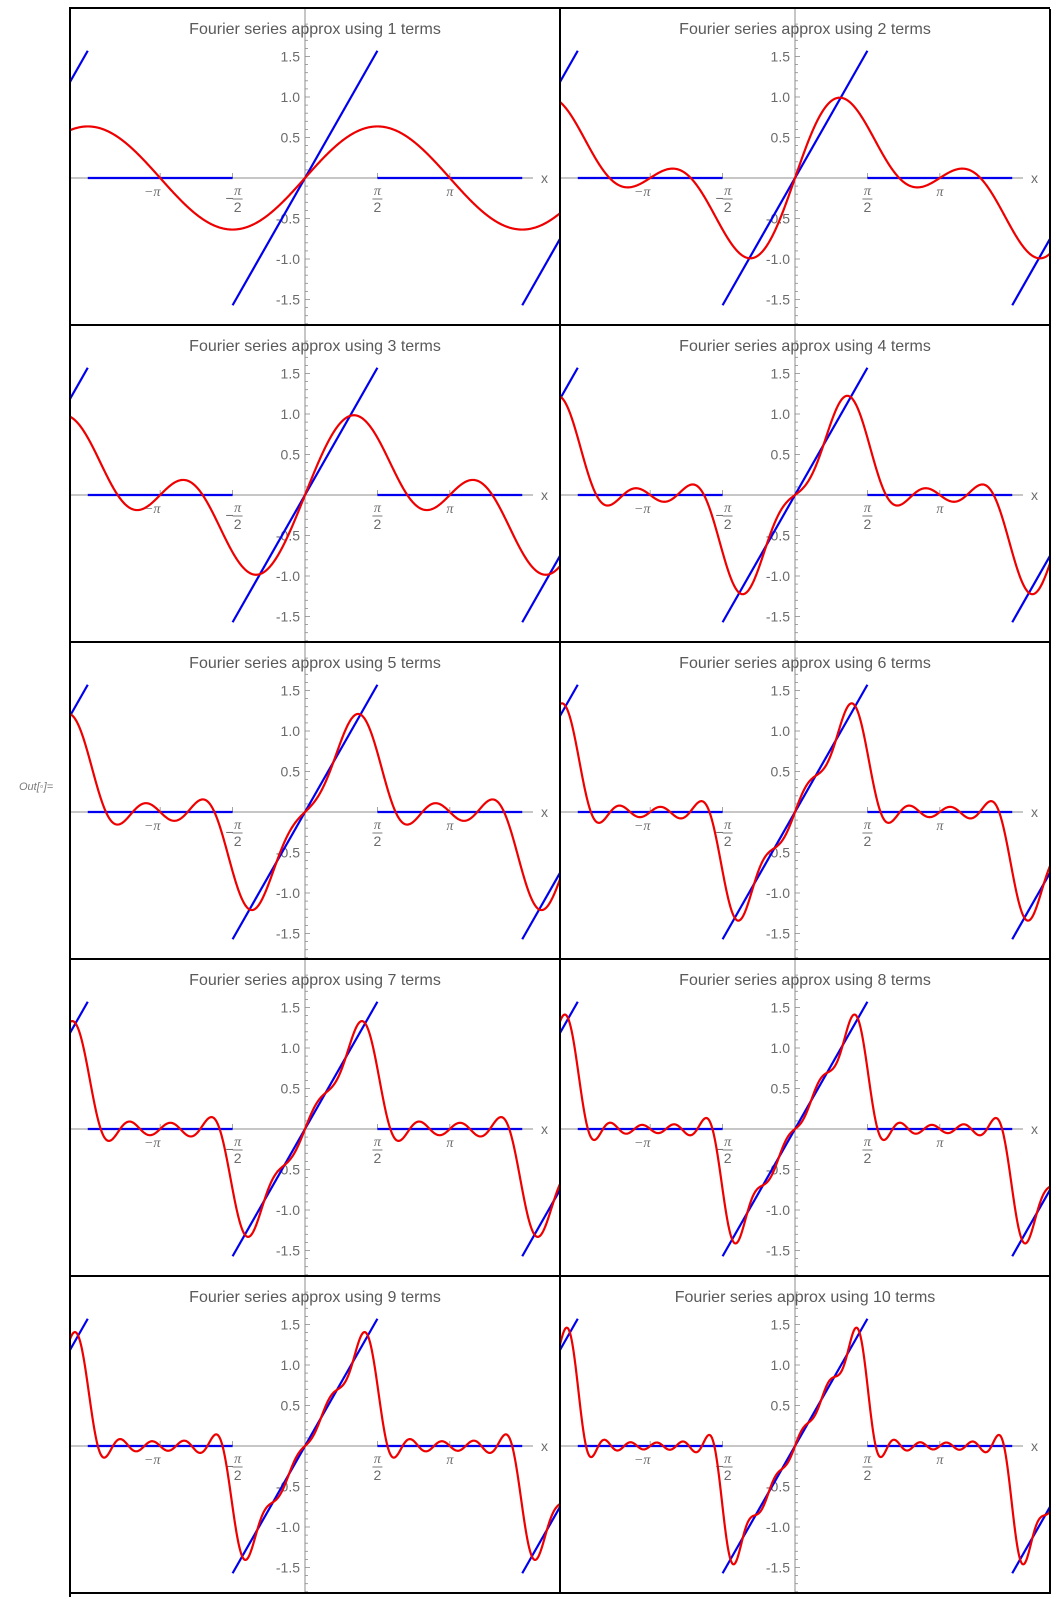 The image size is (1054, 1597). What do you see at coordinates (805, 346) in the screenshot?
I see `panel-title: Fourier series approx using 4 terms` at bounding box center [805, 346].